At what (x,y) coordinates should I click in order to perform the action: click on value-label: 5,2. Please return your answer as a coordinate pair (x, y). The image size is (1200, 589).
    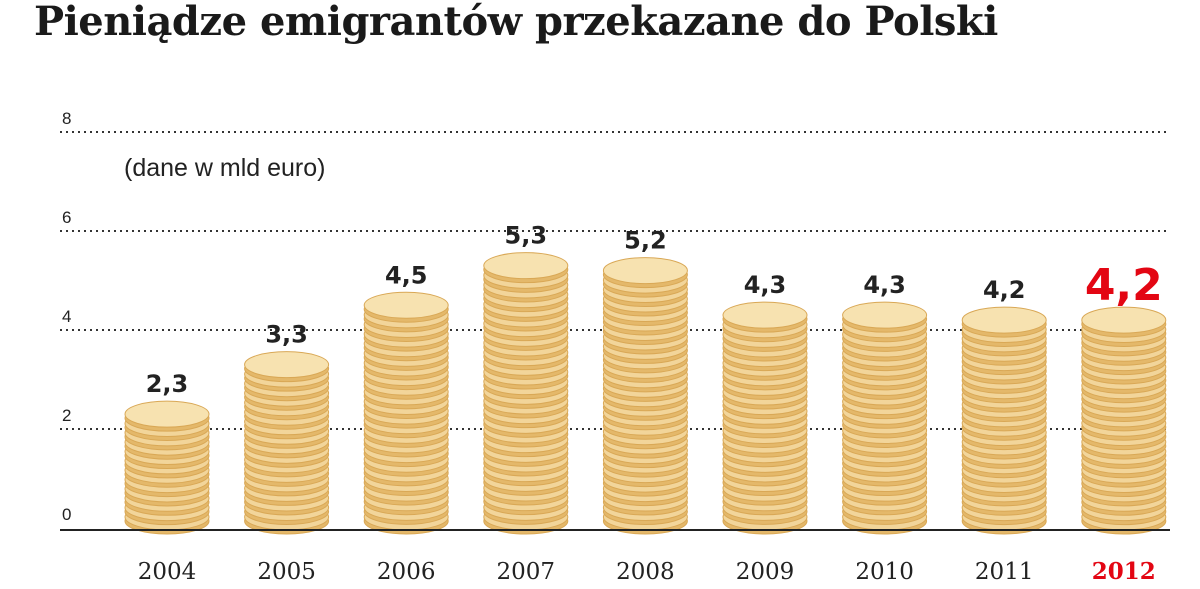
    Looking at the image, I should click on (645, 241).